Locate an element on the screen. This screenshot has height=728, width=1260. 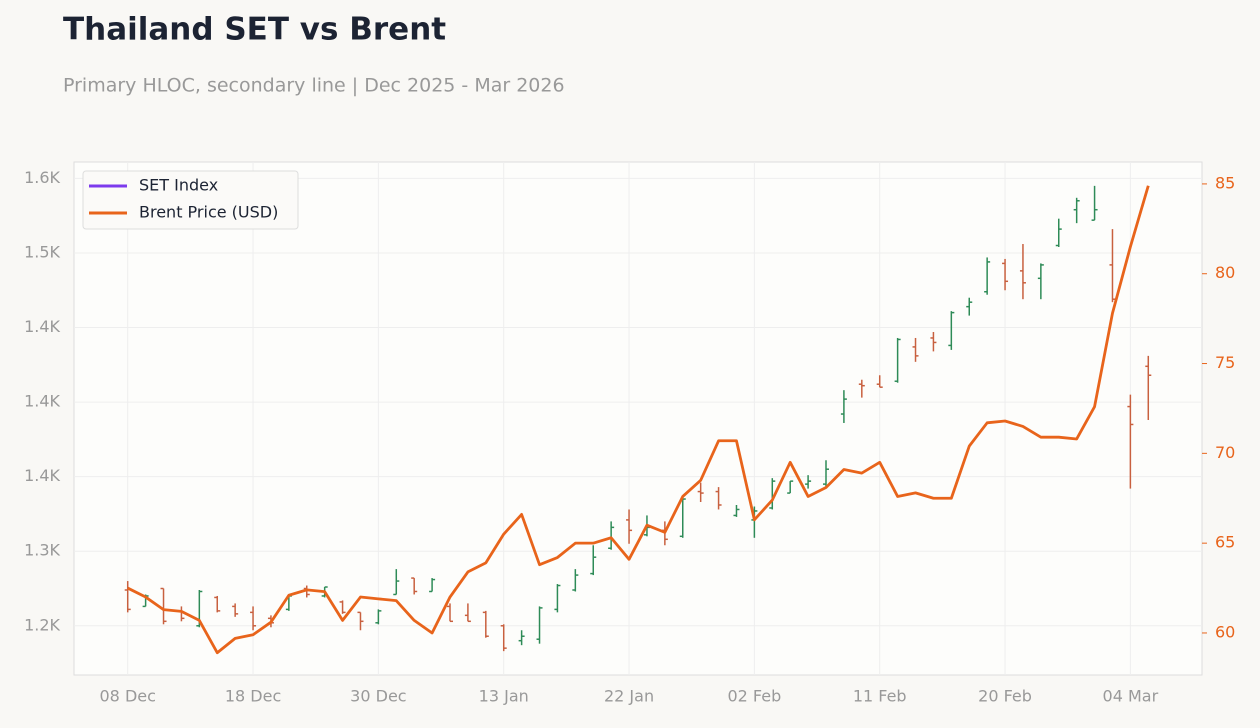
y2-tick-label: 80 is located at coordinates (1225, 272).